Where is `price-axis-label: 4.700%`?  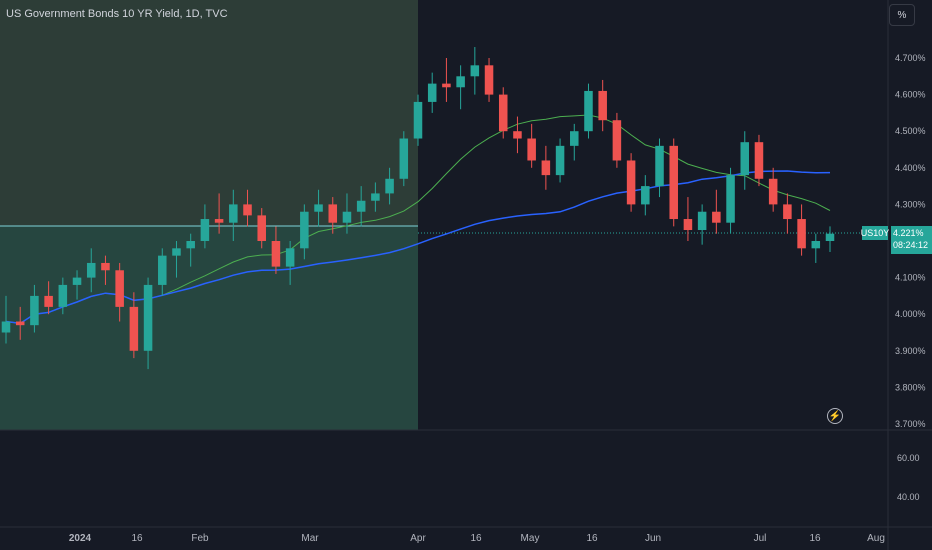 price-axis-label: 4.700% is located at coordinates (910, 58).